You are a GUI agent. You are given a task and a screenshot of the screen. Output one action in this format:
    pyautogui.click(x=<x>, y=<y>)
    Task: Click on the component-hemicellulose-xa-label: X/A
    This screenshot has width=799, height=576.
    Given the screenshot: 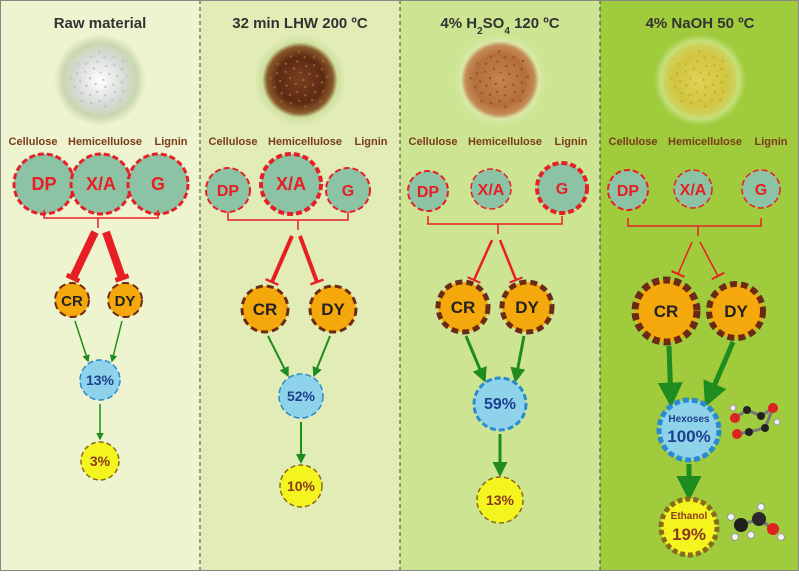 What is the action you would take?
    pyautogui.click(x=491, y=190)
    